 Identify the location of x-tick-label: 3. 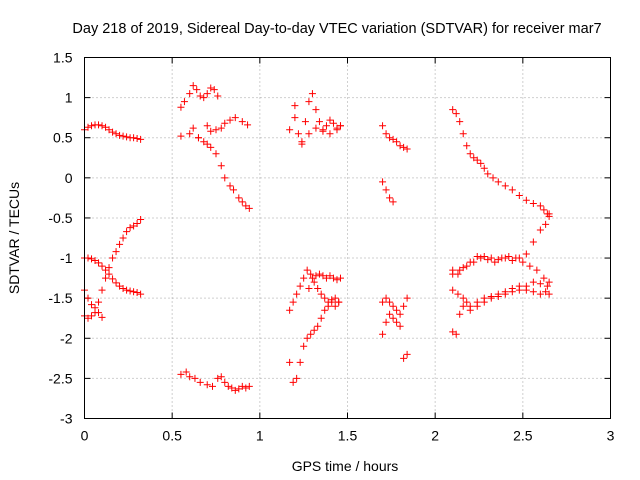
(611, 436).